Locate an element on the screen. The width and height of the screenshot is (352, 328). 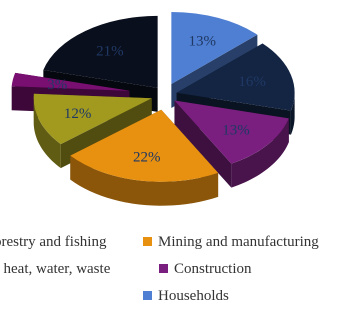
legend-item: orestry and fishing is located at coordinates (53, 242).